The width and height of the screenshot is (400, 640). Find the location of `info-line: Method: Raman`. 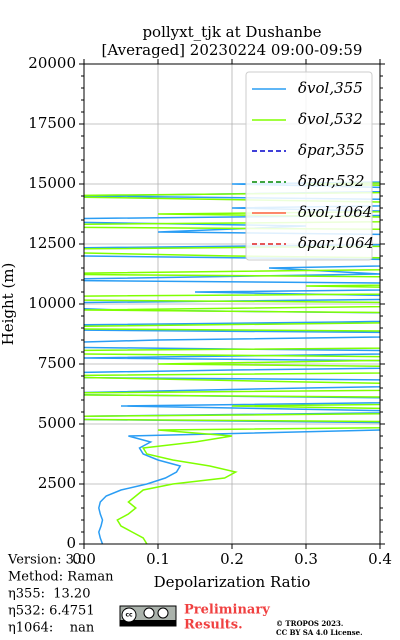

info-line: Method: Raman is located at coordinates (61, 577).